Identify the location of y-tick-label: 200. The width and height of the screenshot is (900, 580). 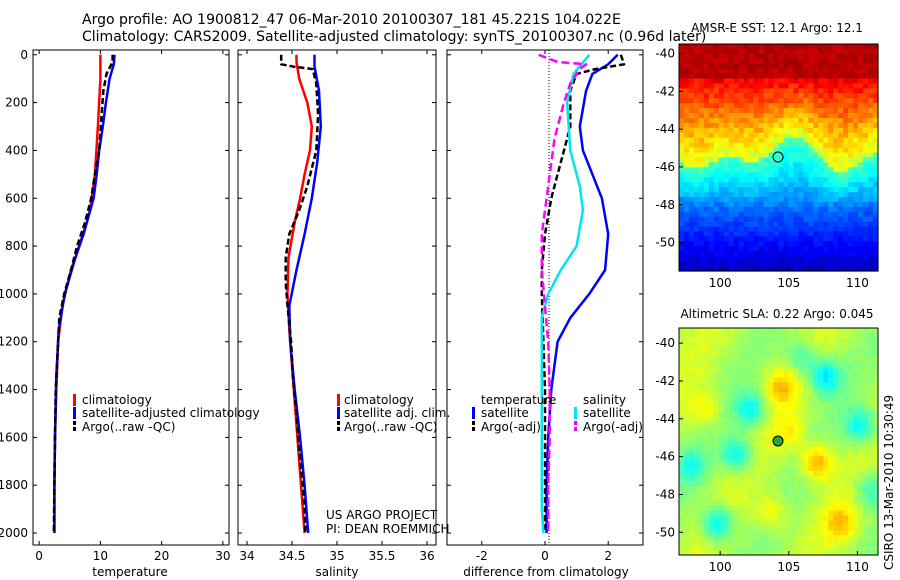
(16, 103).